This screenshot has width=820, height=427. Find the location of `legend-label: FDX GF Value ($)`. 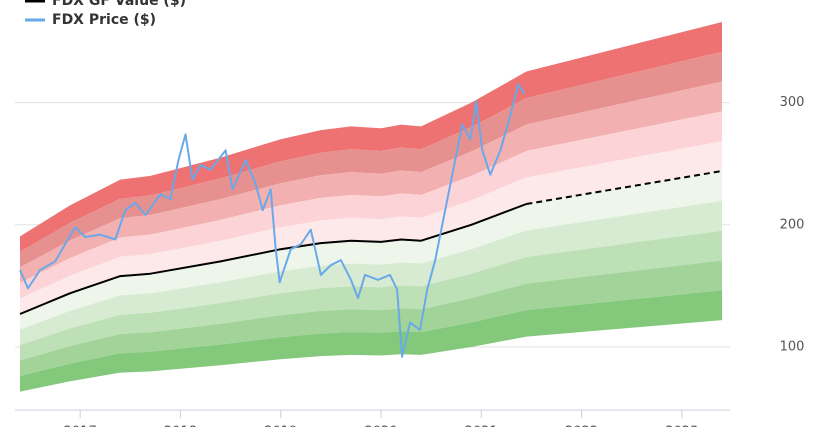

legend-label: FDX GF Value ($) is located at coordinates (119, 4).